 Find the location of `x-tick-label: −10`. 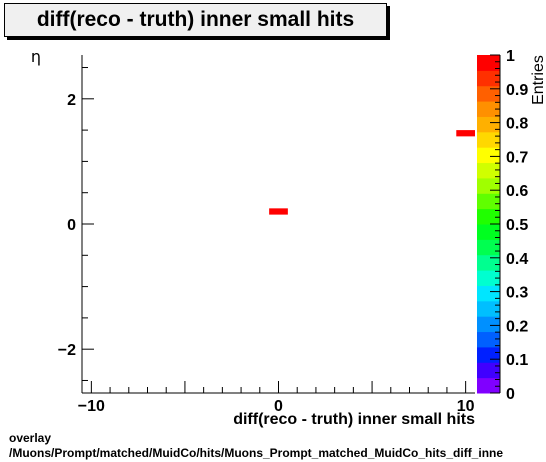

x-tick-label: −10 is located at coordinates (91, 406).